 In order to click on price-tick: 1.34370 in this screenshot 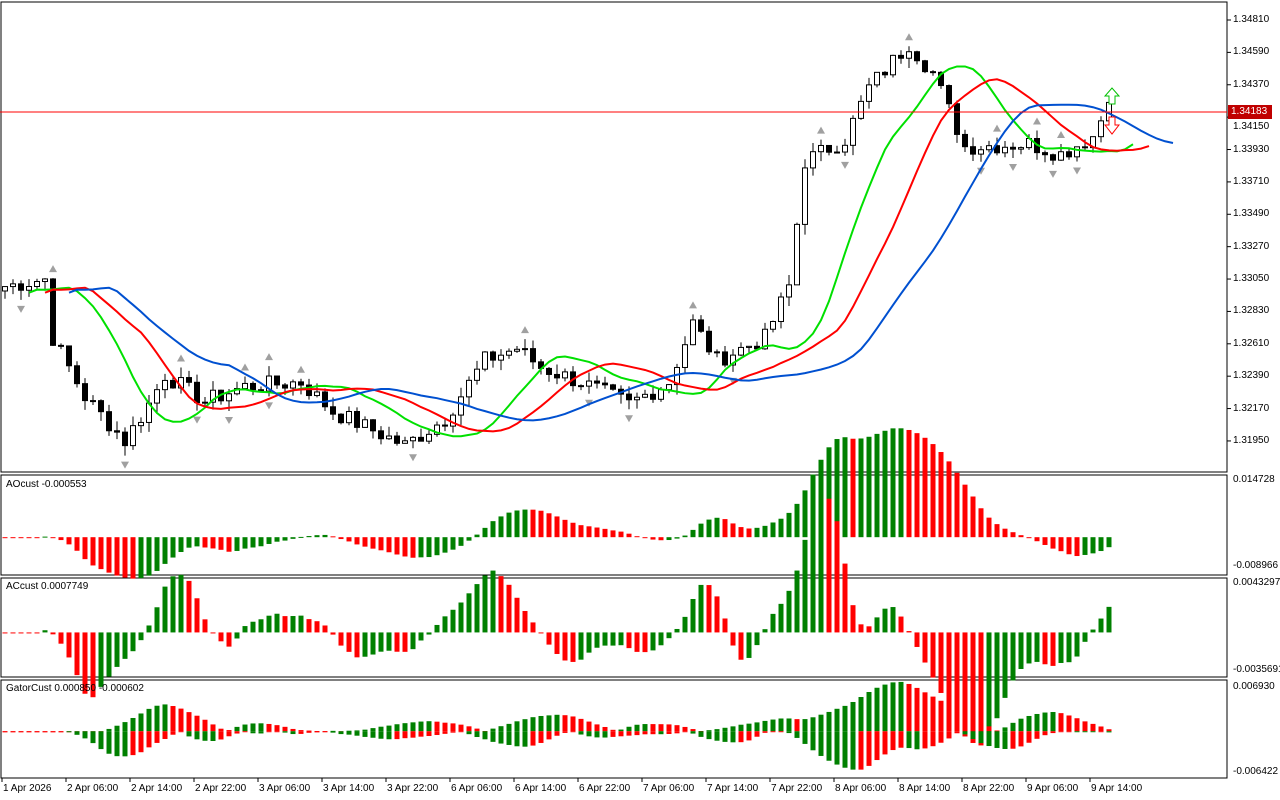, I will do `click(1251, 84)`.